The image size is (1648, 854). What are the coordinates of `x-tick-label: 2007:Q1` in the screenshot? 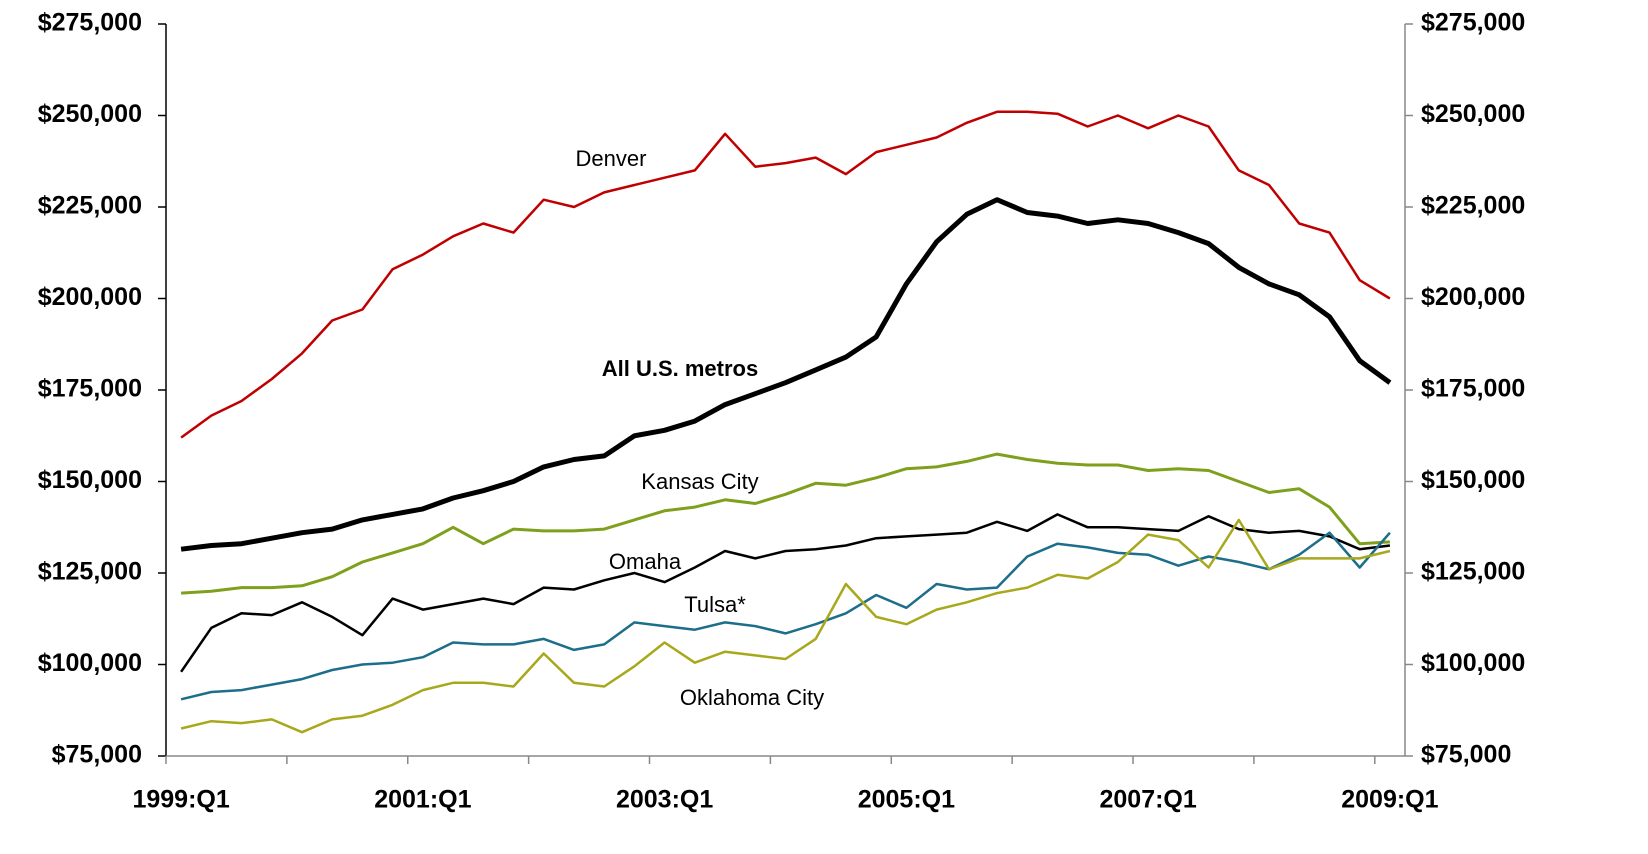 It's located at (1147, 800).